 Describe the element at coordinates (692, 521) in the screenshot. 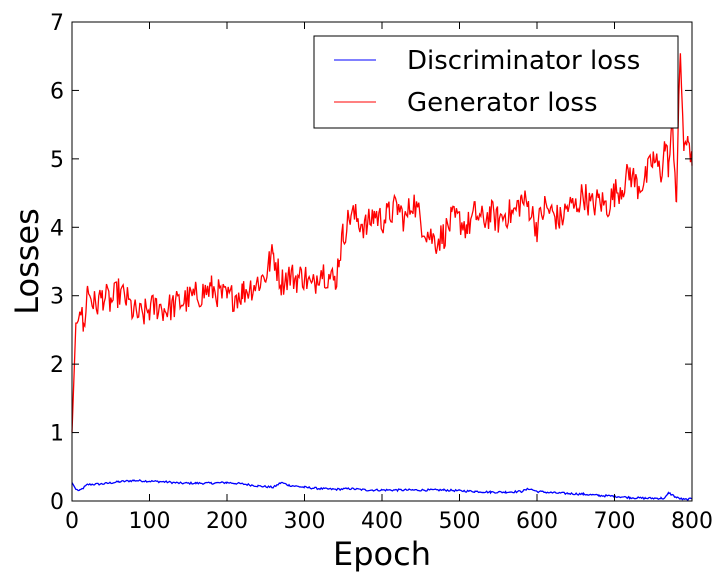

I see `x-tick-label: 800` at that location.